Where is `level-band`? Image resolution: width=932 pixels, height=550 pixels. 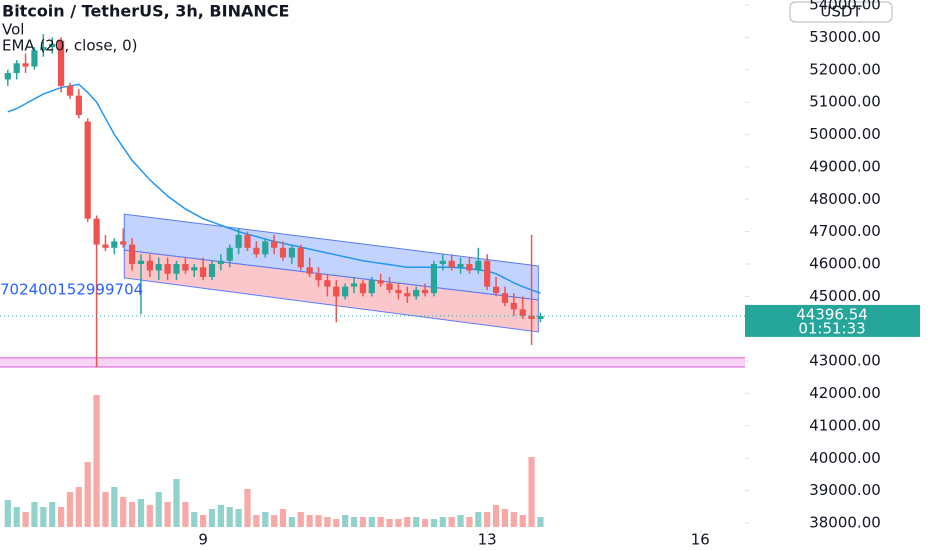
level-band is located at coordinates (372, 362).